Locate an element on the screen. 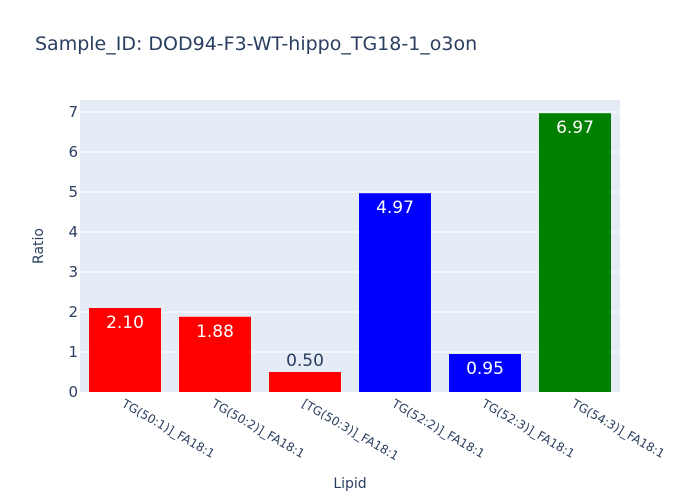 The height and width of the screenshot is (504, 700). data-label: 0.50 is located at coordinates (305, 361).